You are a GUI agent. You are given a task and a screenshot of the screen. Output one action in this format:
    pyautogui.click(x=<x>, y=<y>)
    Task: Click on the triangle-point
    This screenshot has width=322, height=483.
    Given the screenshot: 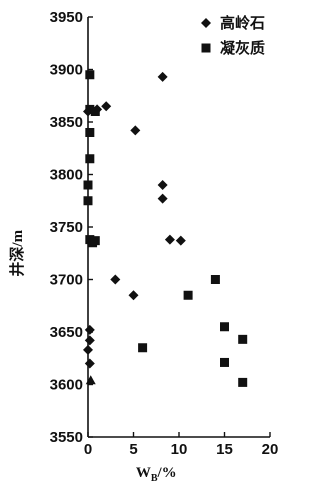 What is the action you would take?
    pyautogui.click(x=90, y=380)
    